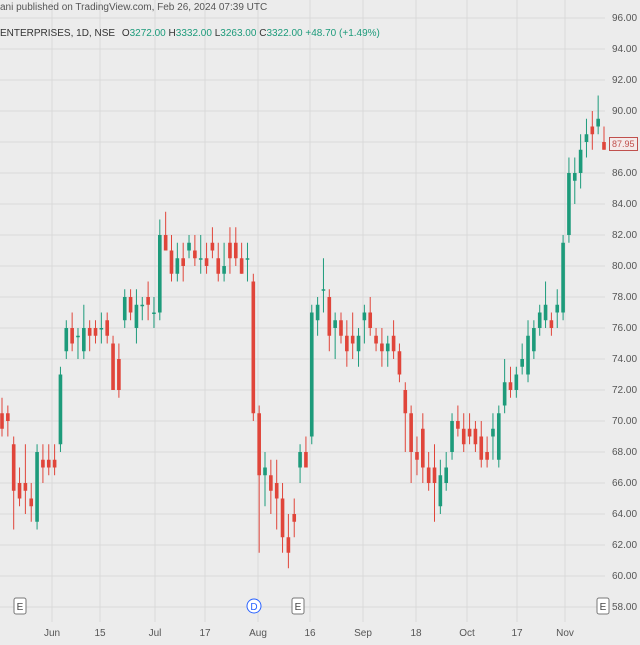 The image size is (640, 645). I want to click on y-tick-label: 84.00, so click(624, 204).